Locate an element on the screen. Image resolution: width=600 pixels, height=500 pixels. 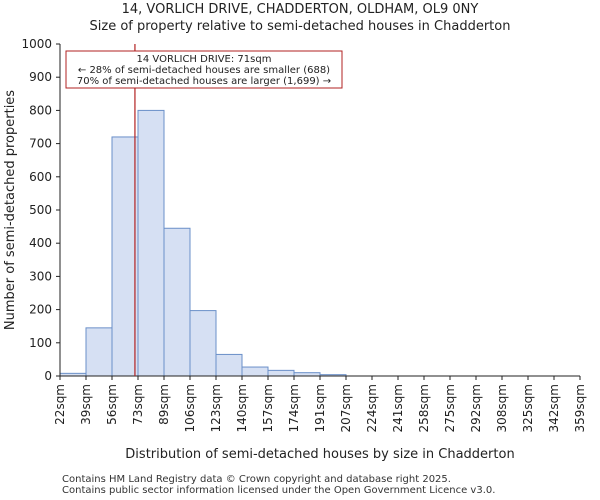
x-tick-label: 342sqm is located at coordinates (554, 408).